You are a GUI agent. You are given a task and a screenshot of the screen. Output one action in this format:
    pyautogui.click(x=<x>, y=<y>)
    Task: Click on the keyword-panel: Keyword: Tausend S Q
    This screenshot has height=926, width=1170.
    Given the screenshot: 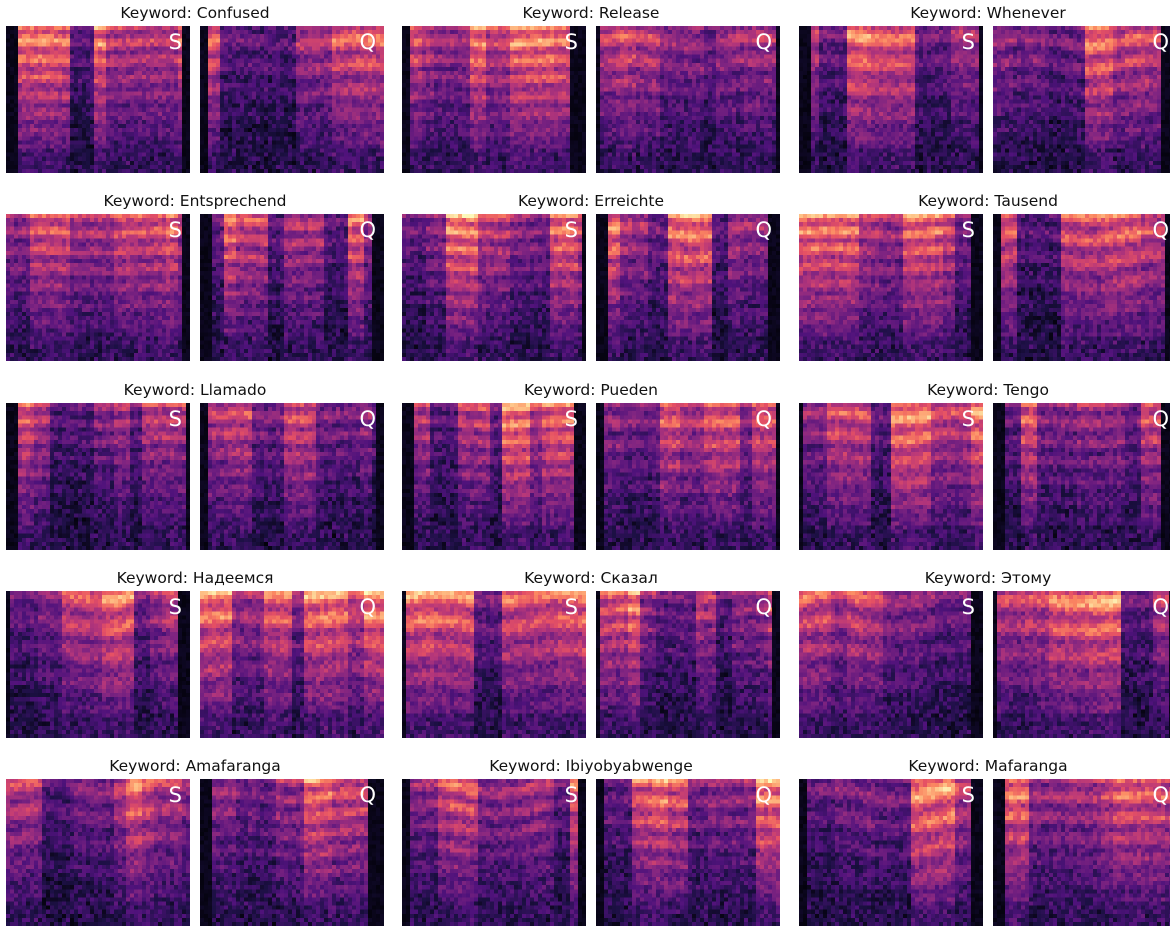 What is the action you would take?
    pyautogui.click(x=984, y=274)
    